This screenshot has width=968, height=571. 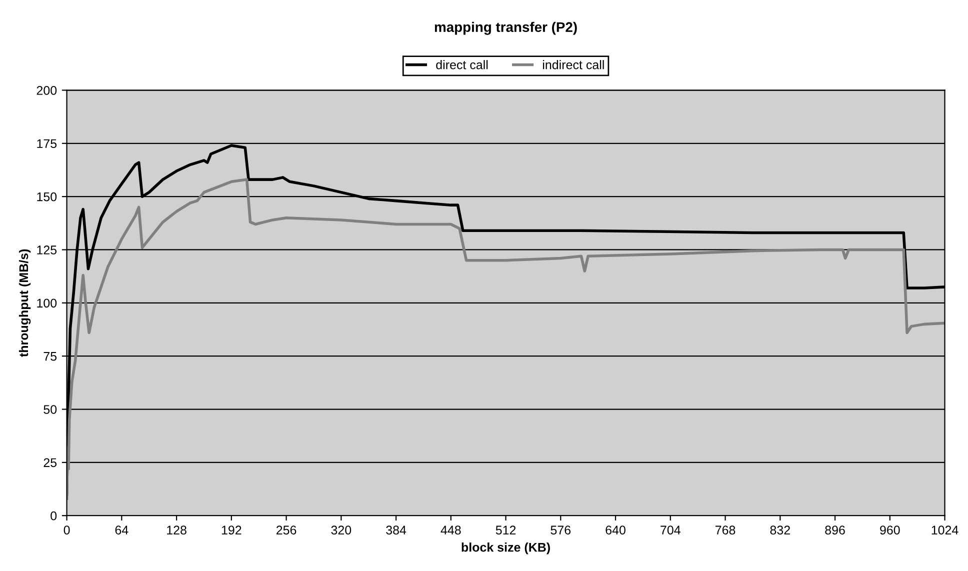 What do you see at coordinates (945, 530) in the screenshot?
I see `x-tick-label: 1024` at bounding box center [945, 530].